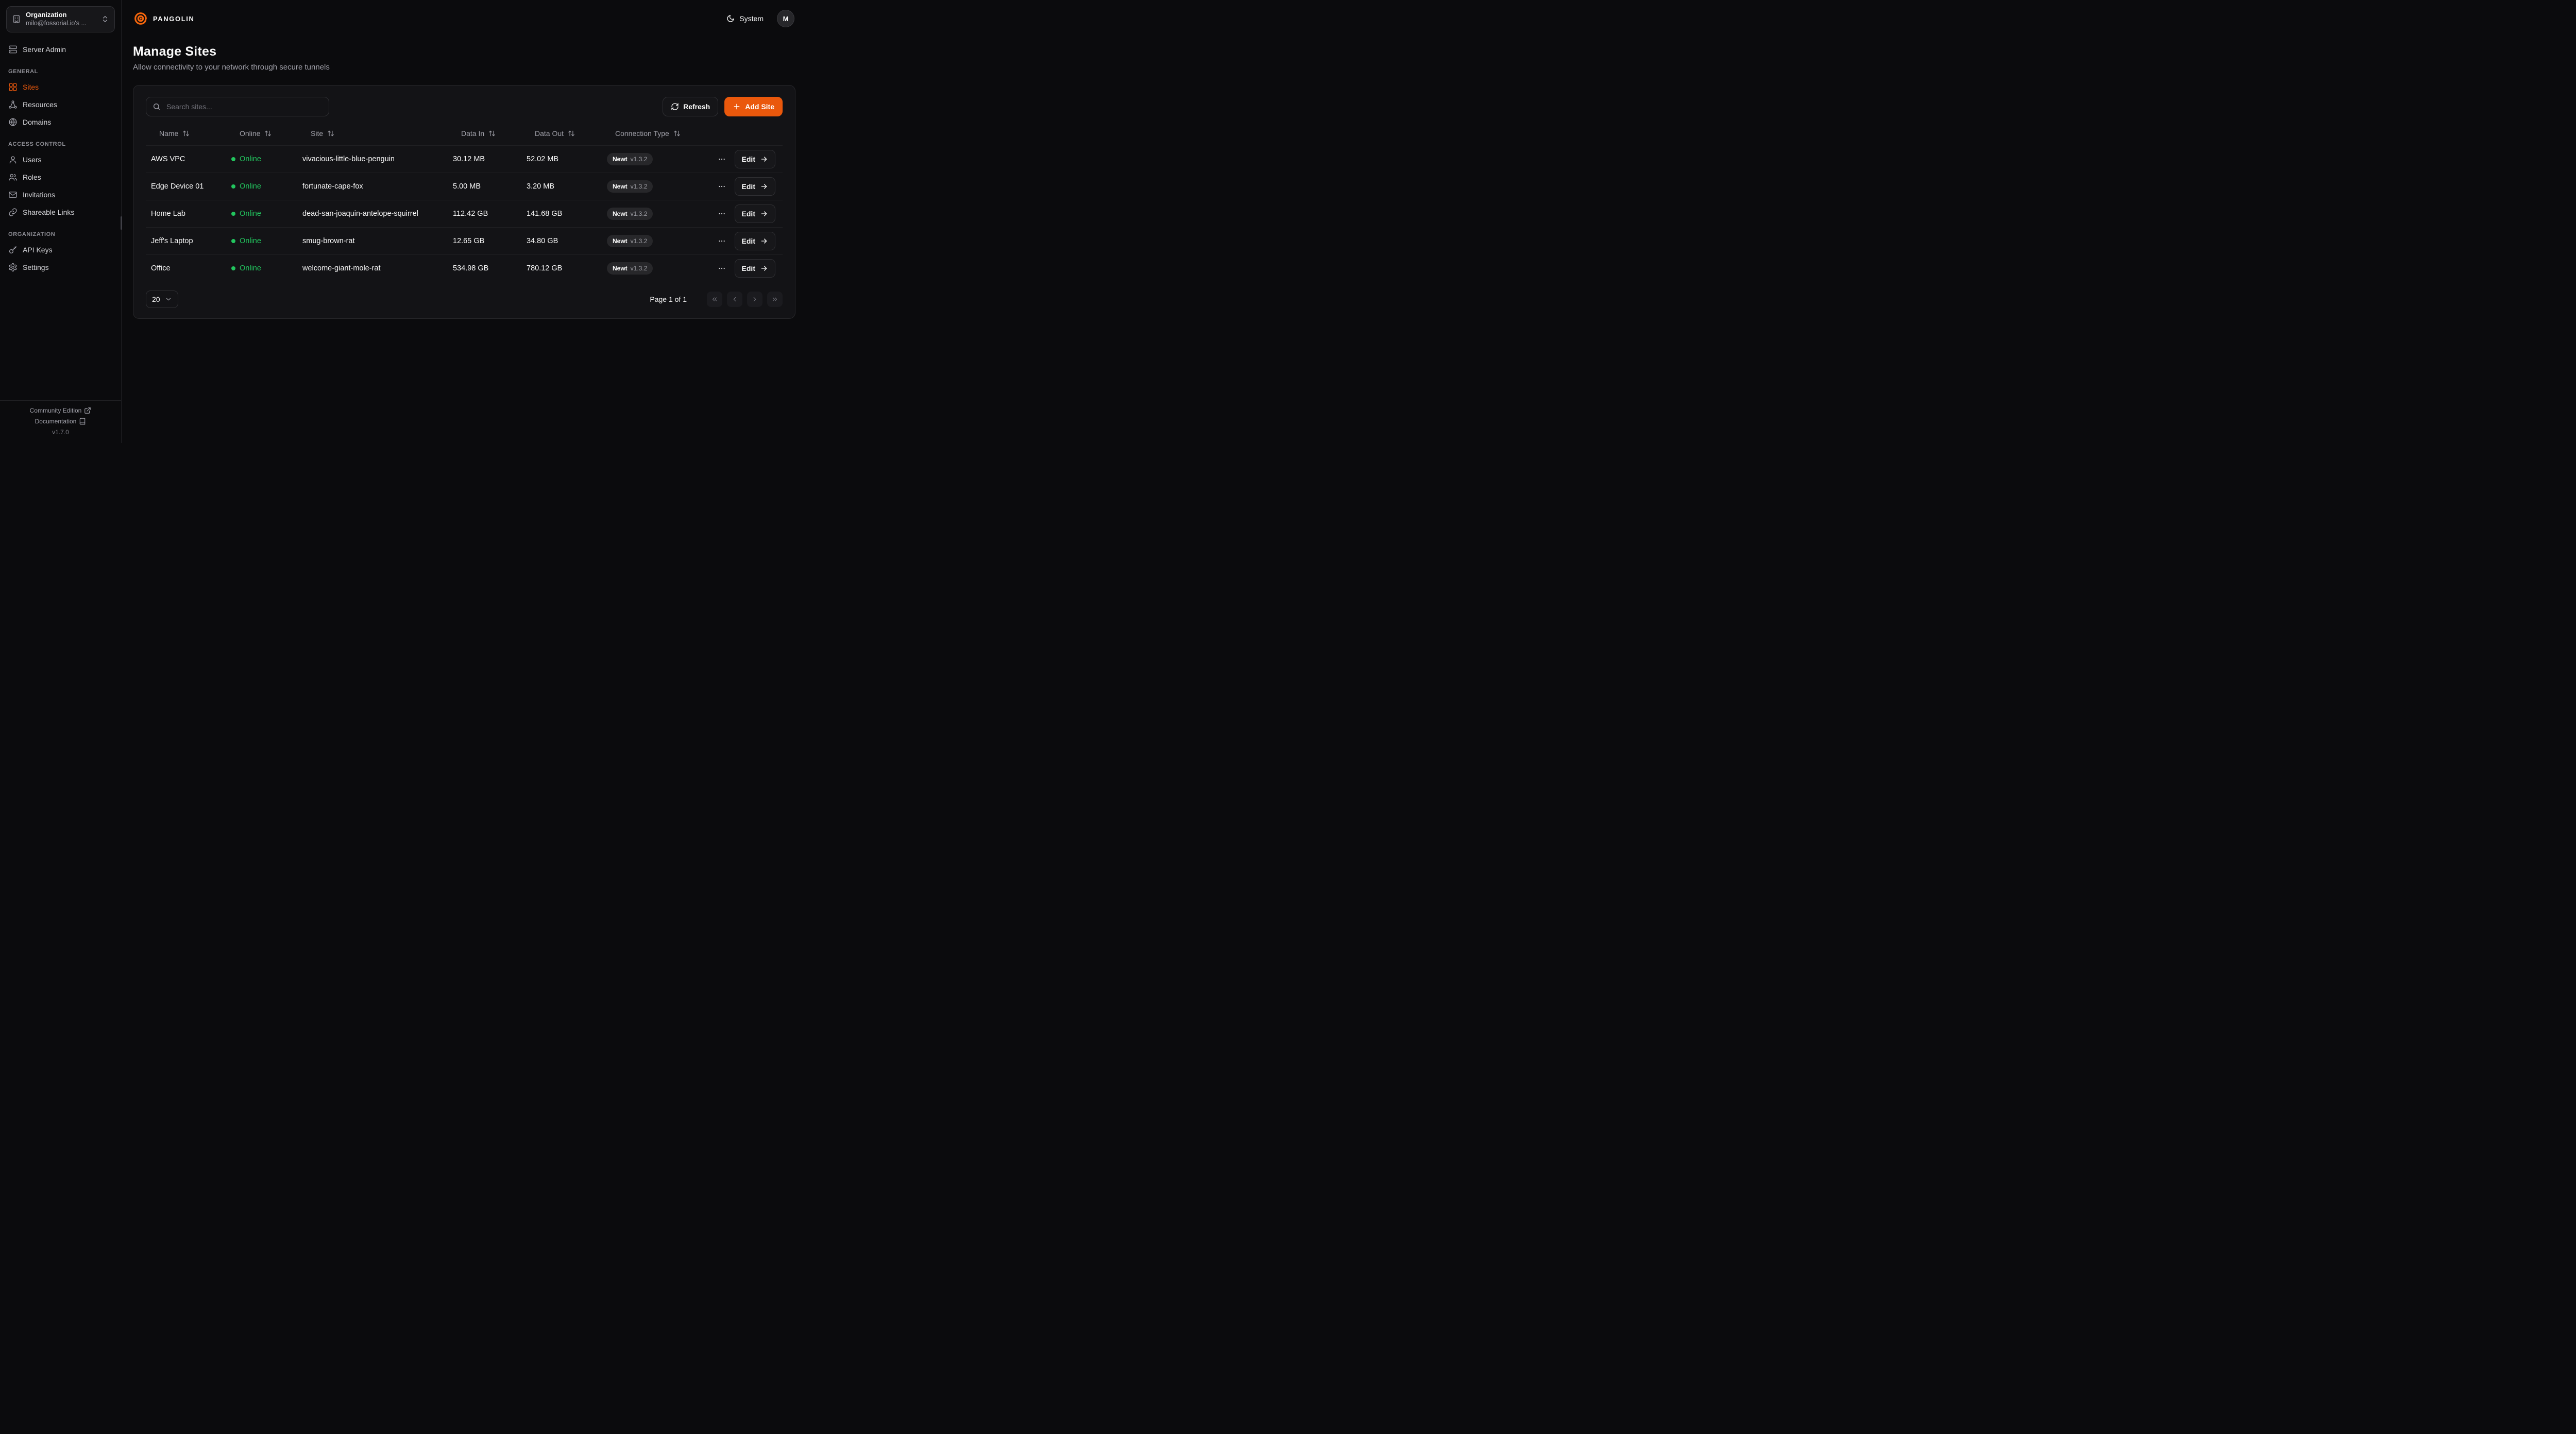 The image size is (2576, 1434). What do you see at coordinates (13, 87) in the screenshot?
I see `sites-icon` at bounding box center [13, 87].